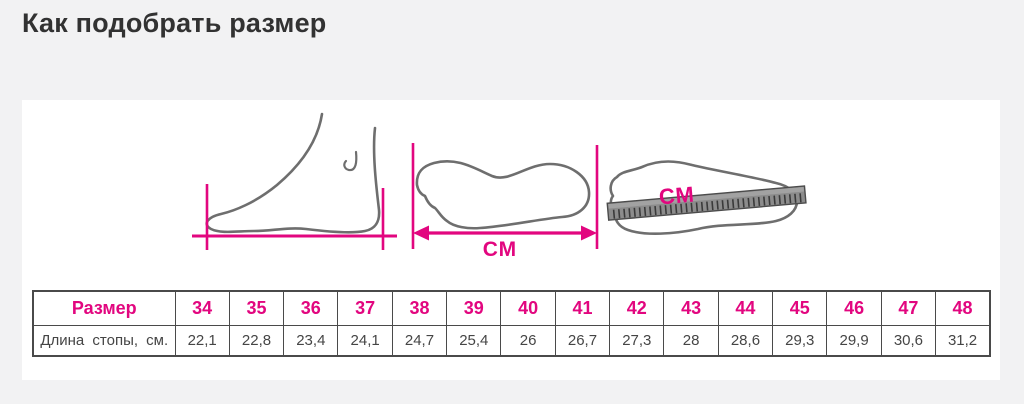  I want to click on length-cell: 28, so click(691, 340).